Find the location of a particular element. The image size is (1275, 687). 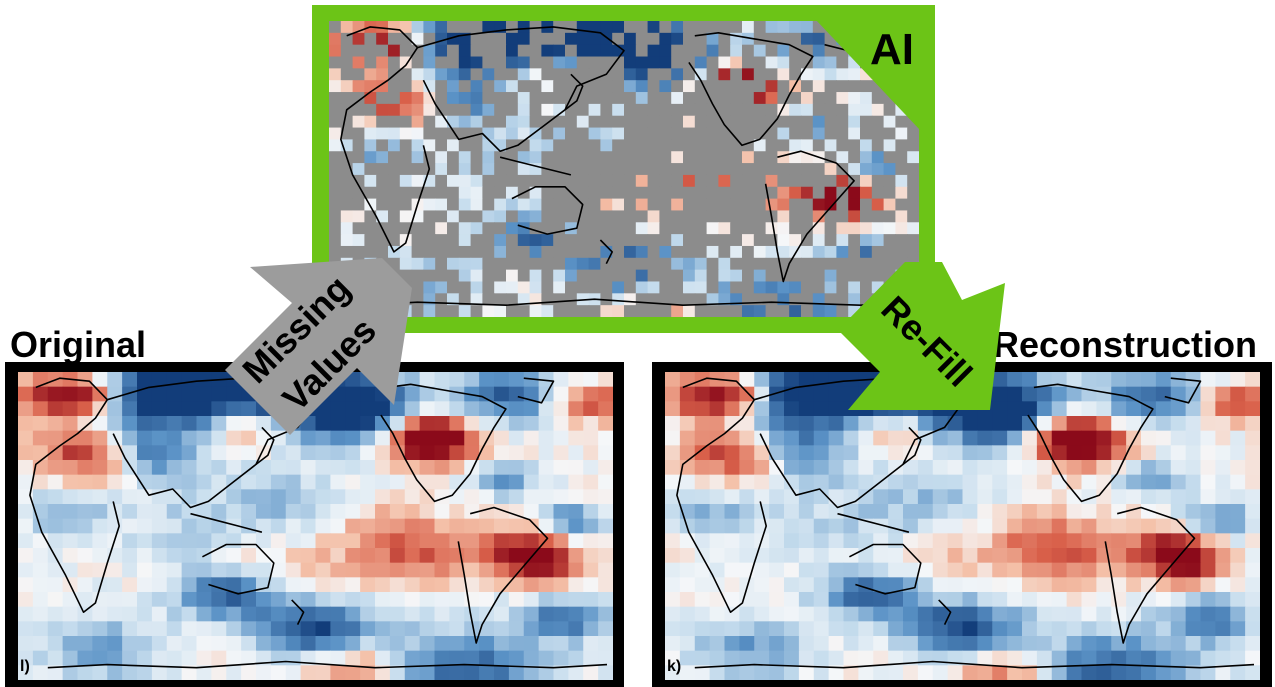

ai-coastline is located at coordinates (385, 139).